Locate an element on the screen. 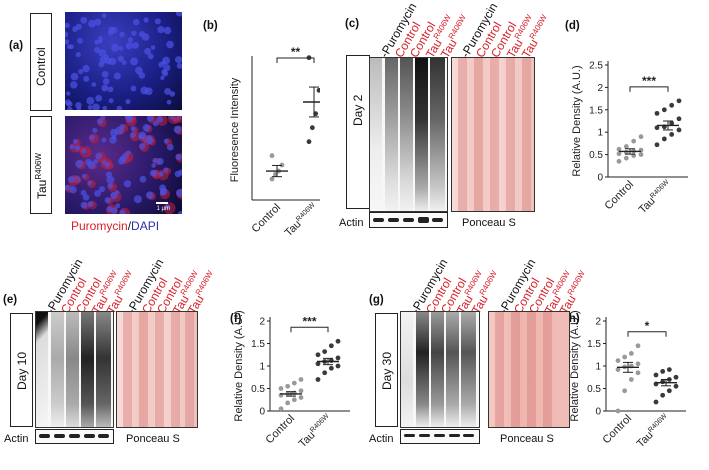 This screenshot has height=470, width=709. row-label-tau: TauR406W is located at coordinates (41, 175).